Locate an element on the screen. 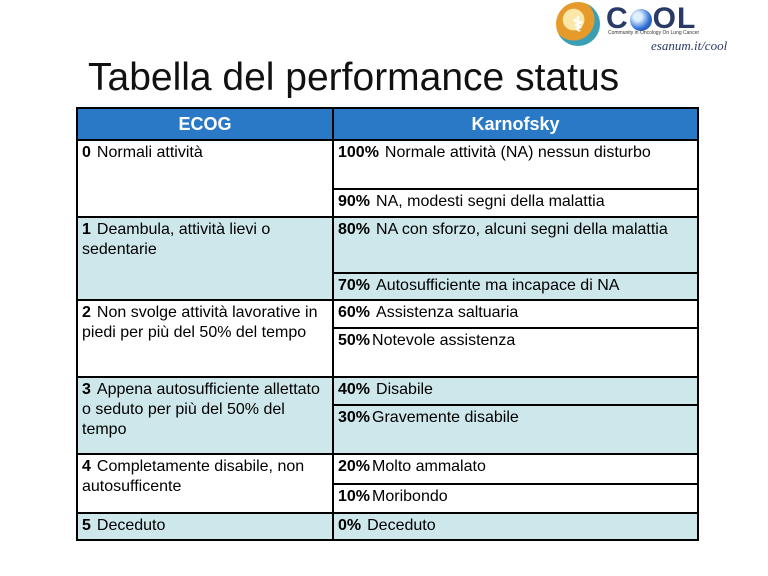 This screenshot has width=768, height=576. karnofsky-cell-50: 50% Notevole assistenza is located at coordinates (515, 352).